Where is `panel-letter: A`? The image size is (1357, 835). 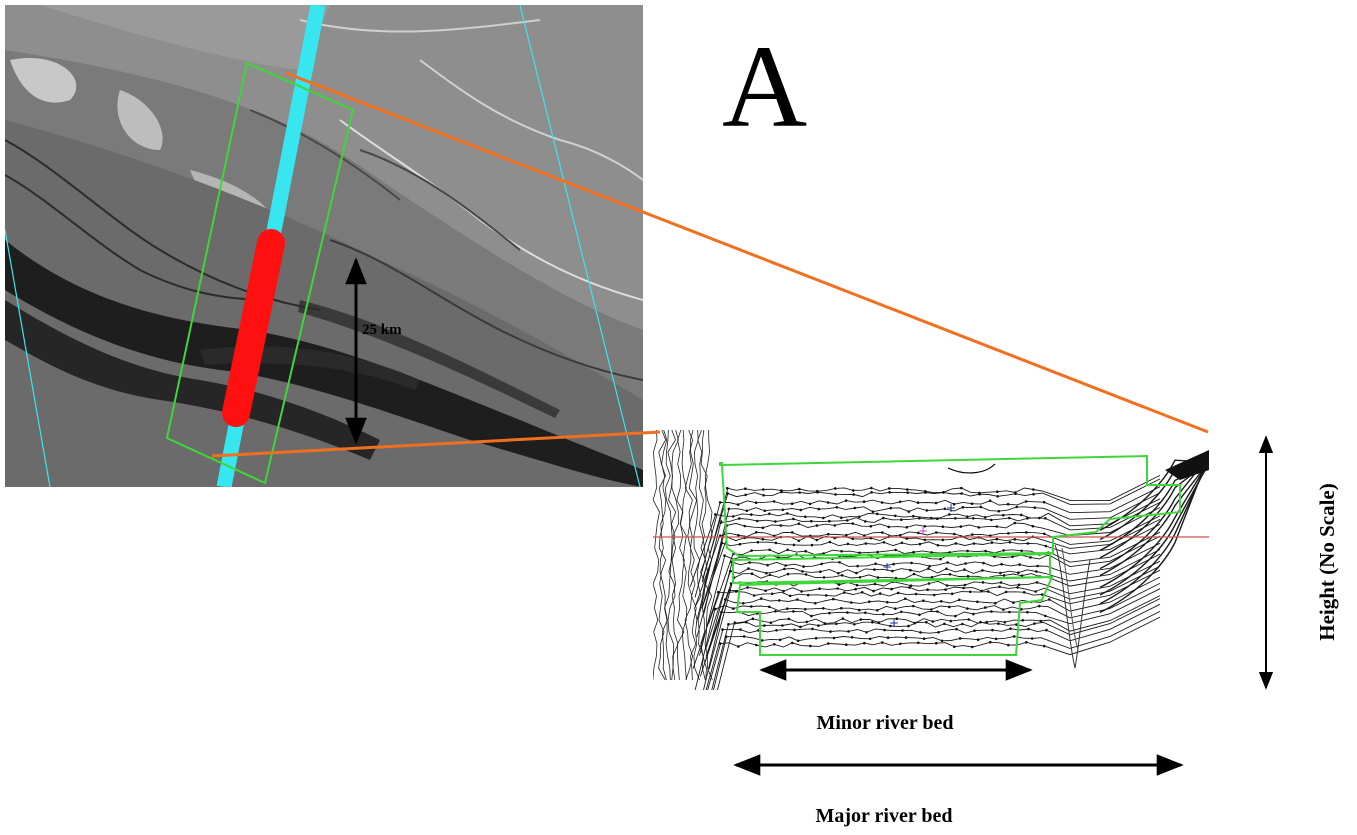 panel-letter: A is located at coordinates (764, 86).